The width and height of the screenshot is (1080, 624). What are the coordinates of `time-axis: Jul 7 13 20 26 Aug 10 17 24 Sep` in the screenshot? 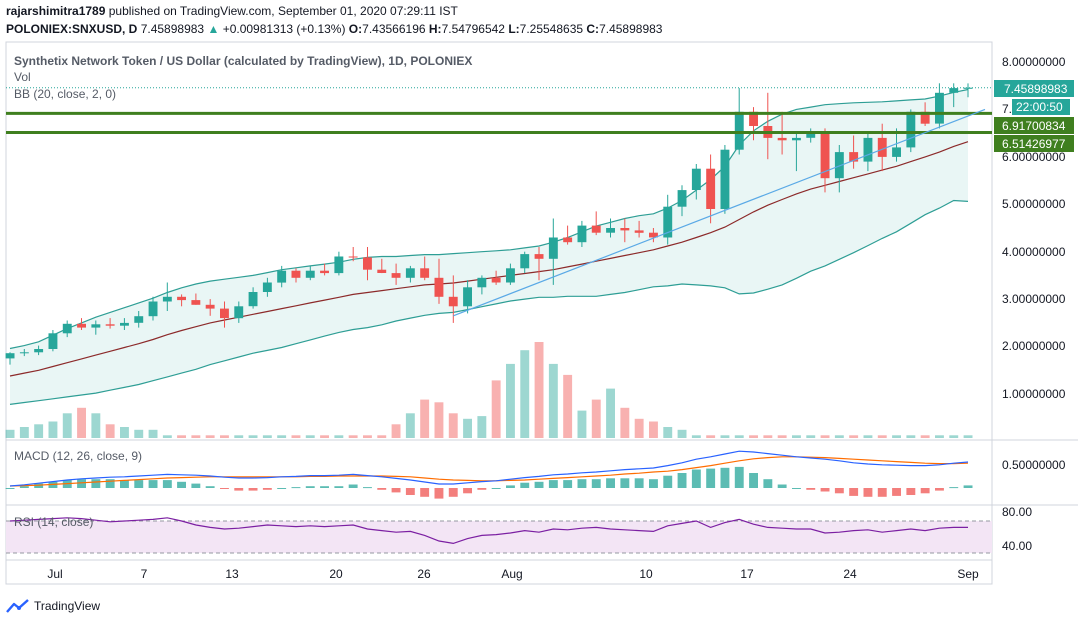 It's located at (513, 574).